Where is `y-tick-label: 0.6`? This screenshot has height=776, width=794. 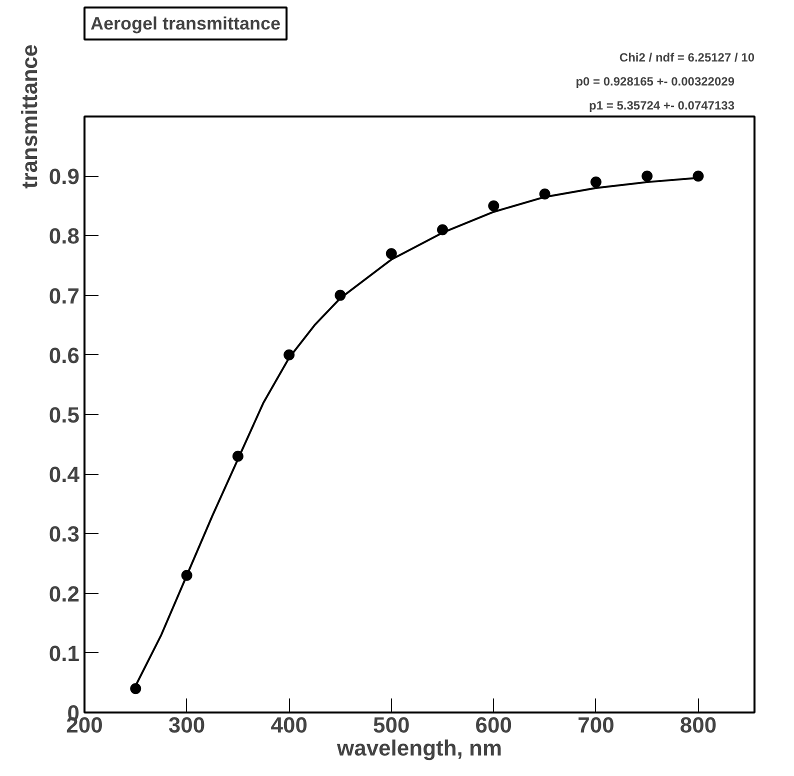
y-tick-label: 0.6 is located at coordinates (64, 355).